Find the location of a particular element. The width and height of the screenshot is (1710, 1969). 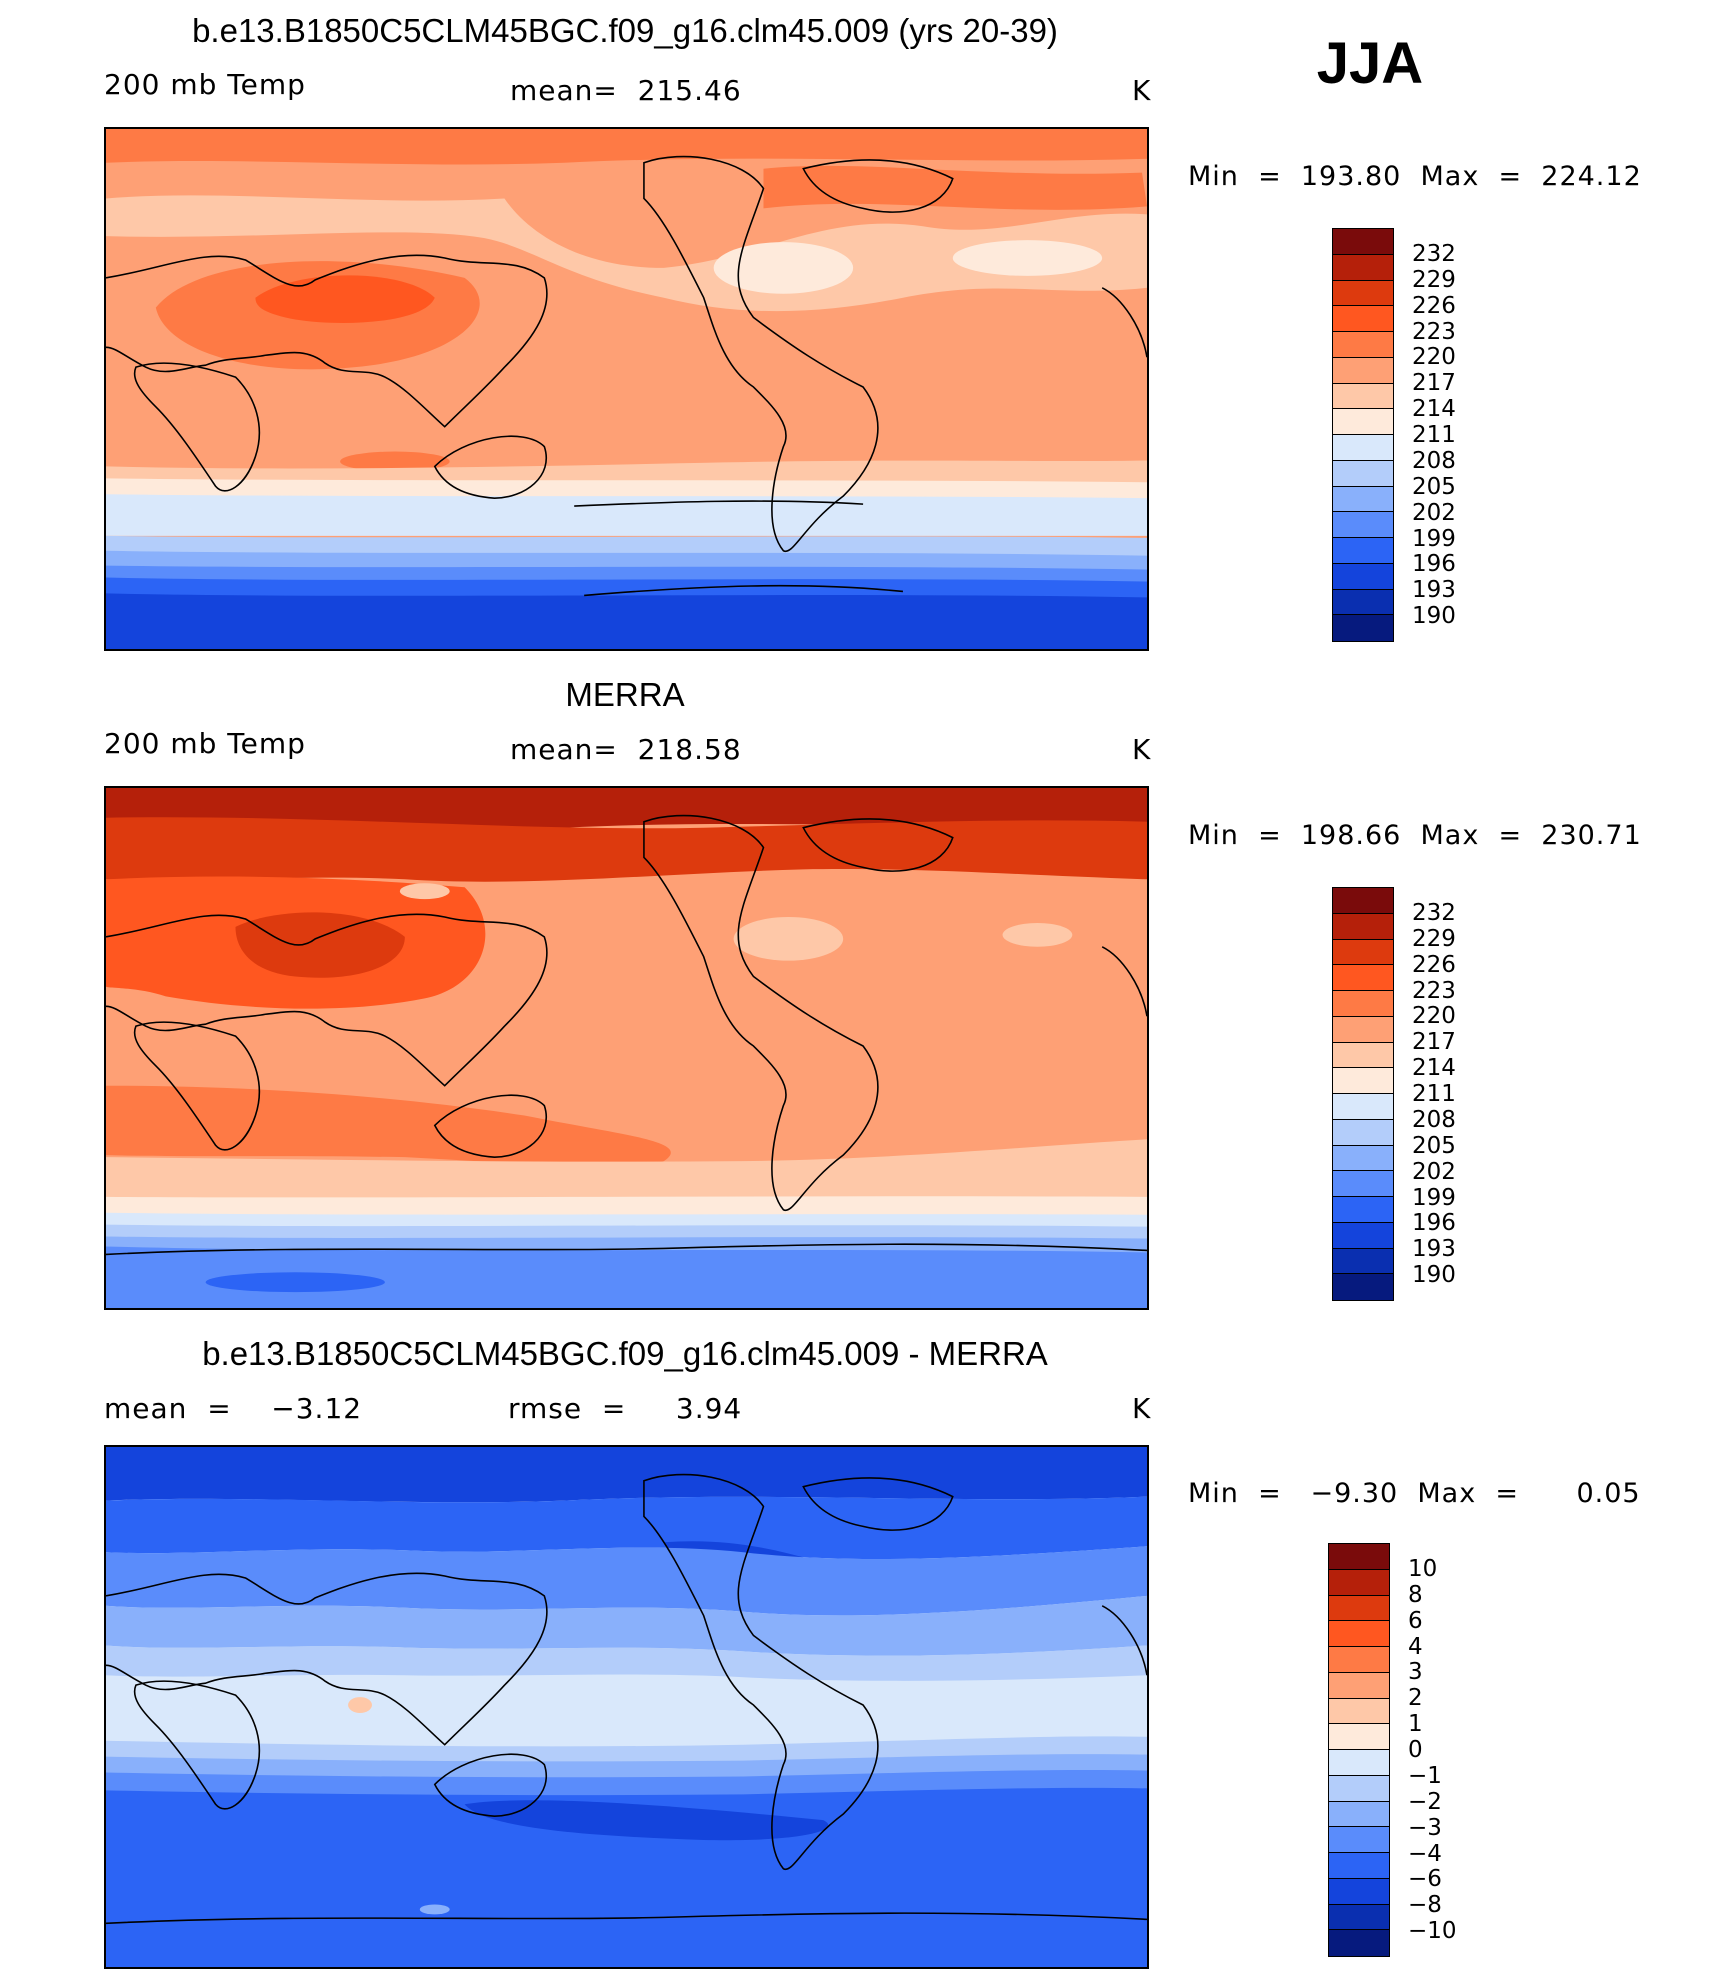

panel-2-colorbar is located at coordinates (1363, 1094).